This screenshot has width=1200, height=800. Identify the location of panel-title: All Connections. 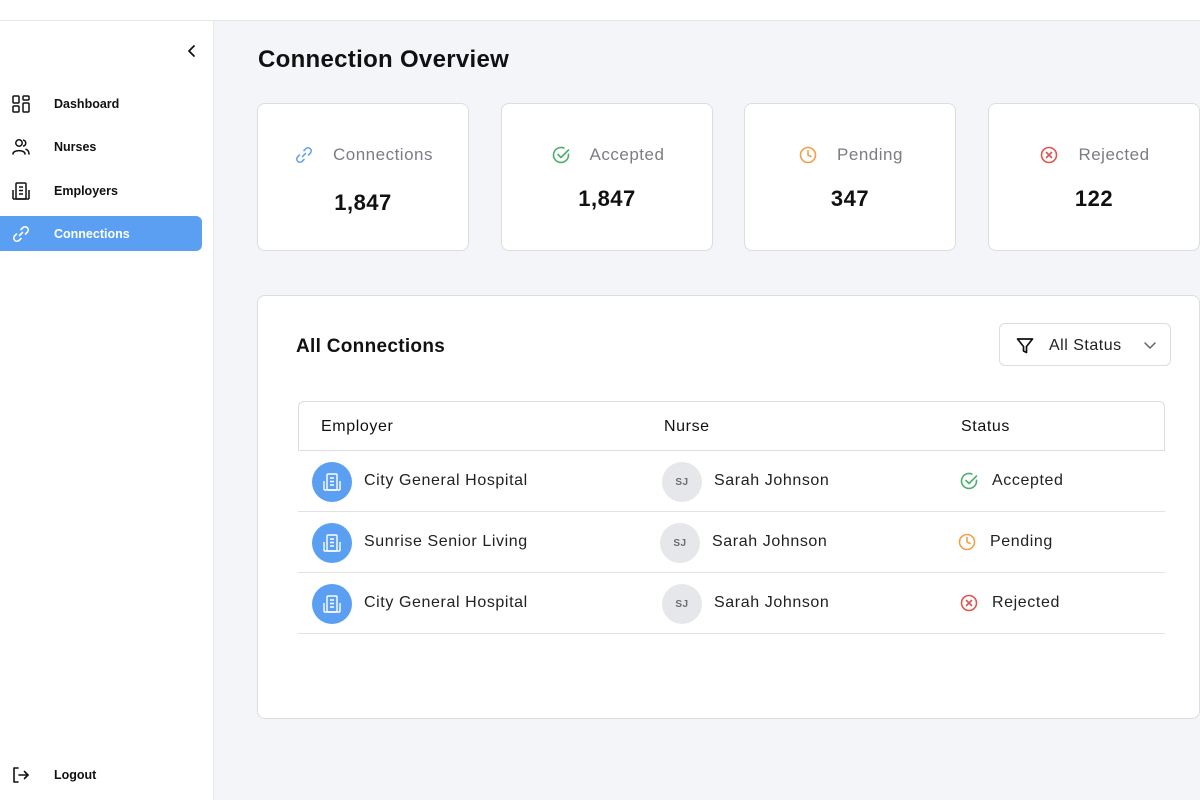
(371, 346).